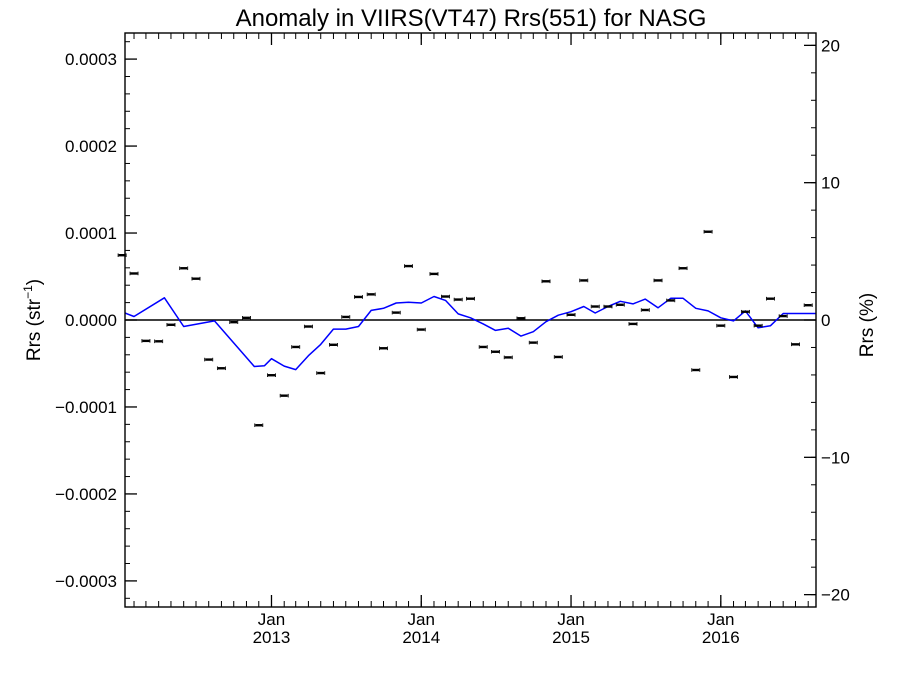  I want to click on y-left-tick-label: 0.0001, so click(91, 233).